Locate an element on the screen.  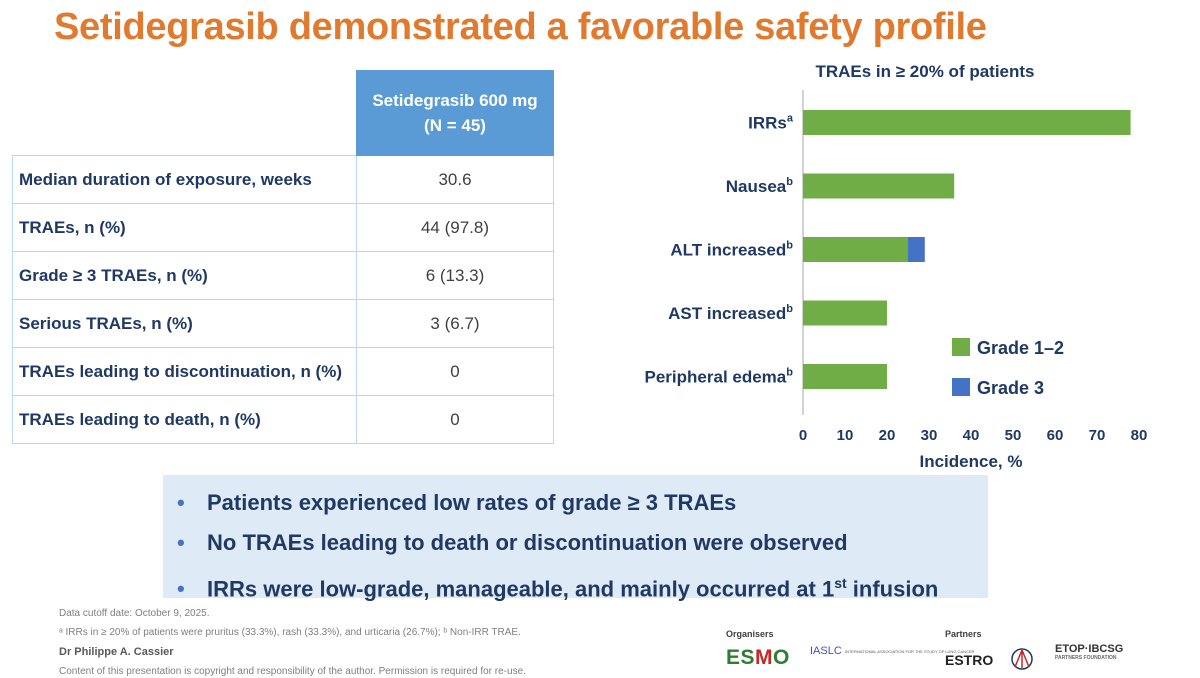
esmo-logo-part: ES is located at coordinates (741, 657).